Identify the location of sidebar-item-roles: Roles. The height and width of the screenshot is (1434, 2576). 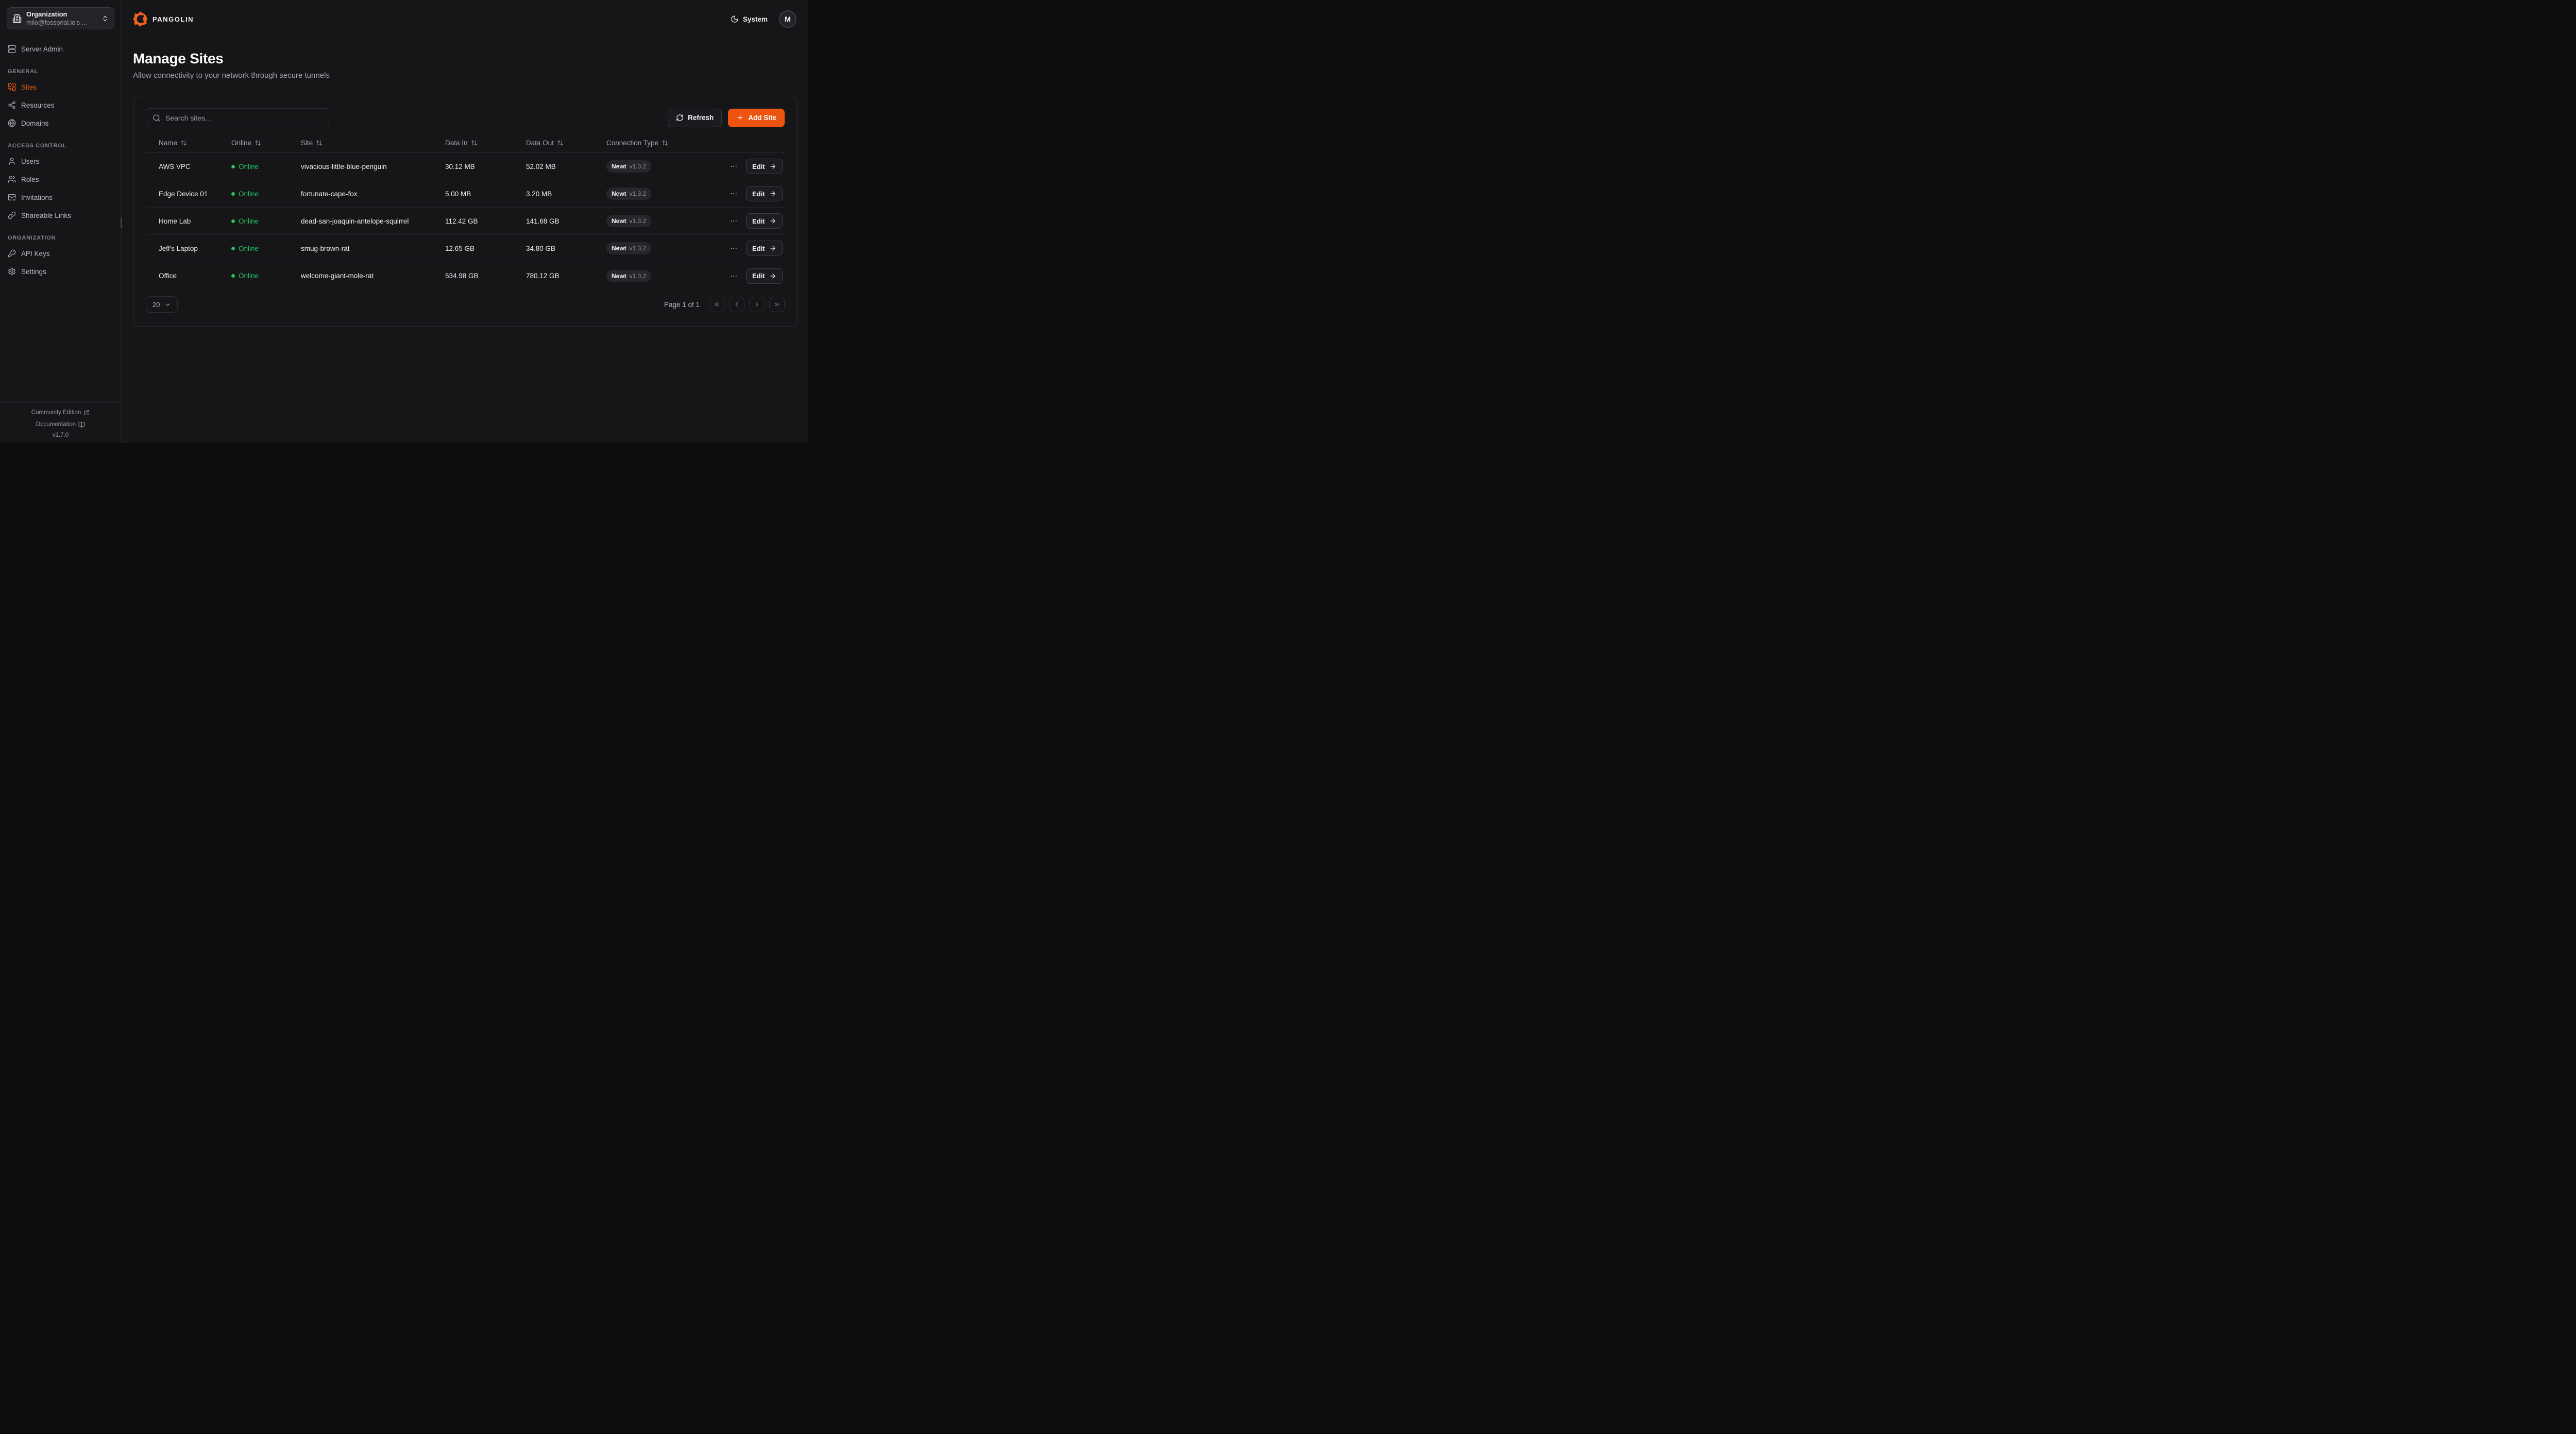
(60, 179).